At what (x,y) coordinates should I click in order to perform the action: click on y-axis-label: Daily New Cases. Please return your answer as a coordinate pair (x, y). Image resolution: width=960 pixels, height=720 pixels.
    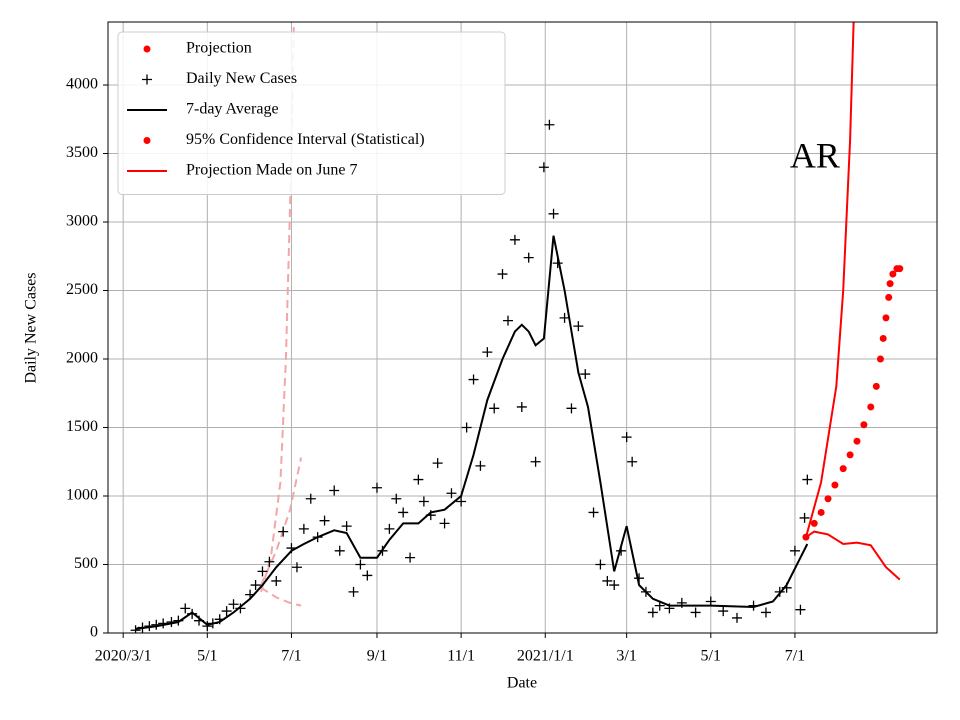
    Looking at the image, I should click on (31, 327).